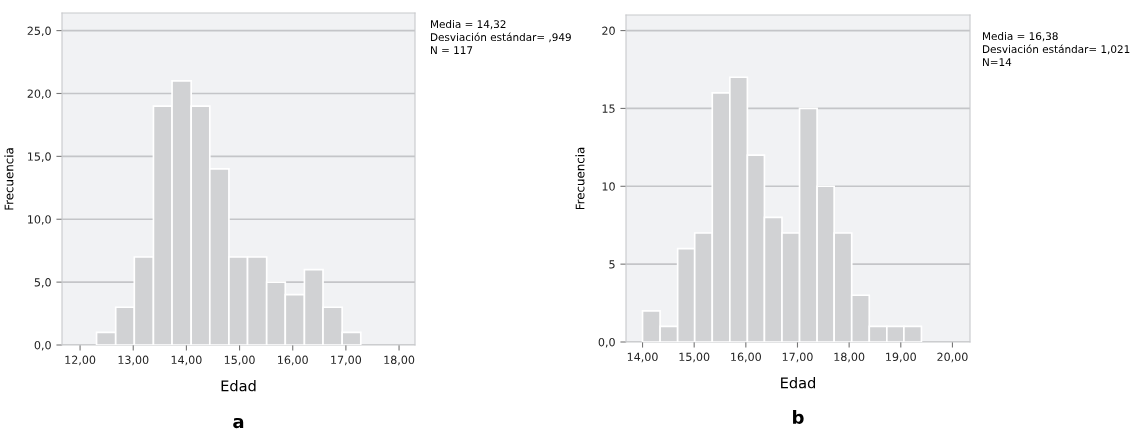  I want to click on y-tick-label: 20,0, so click(39, 94).